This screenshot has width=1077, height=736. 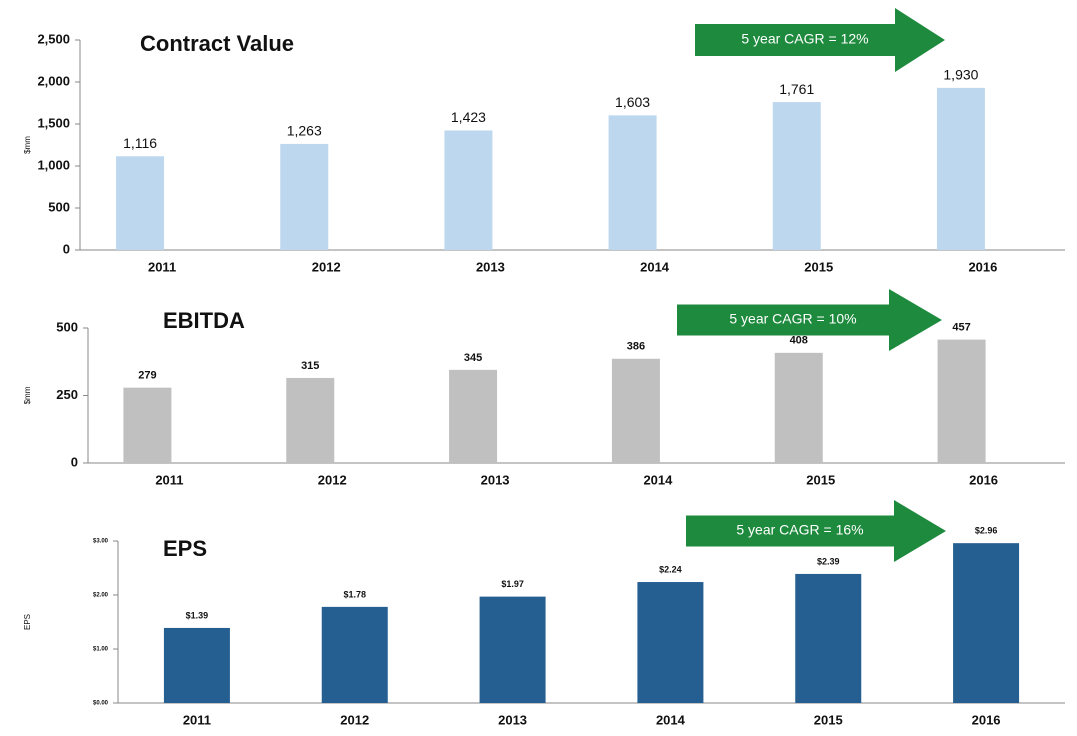 I want to click on value-label: $1.78, so click(x=354, y=594).